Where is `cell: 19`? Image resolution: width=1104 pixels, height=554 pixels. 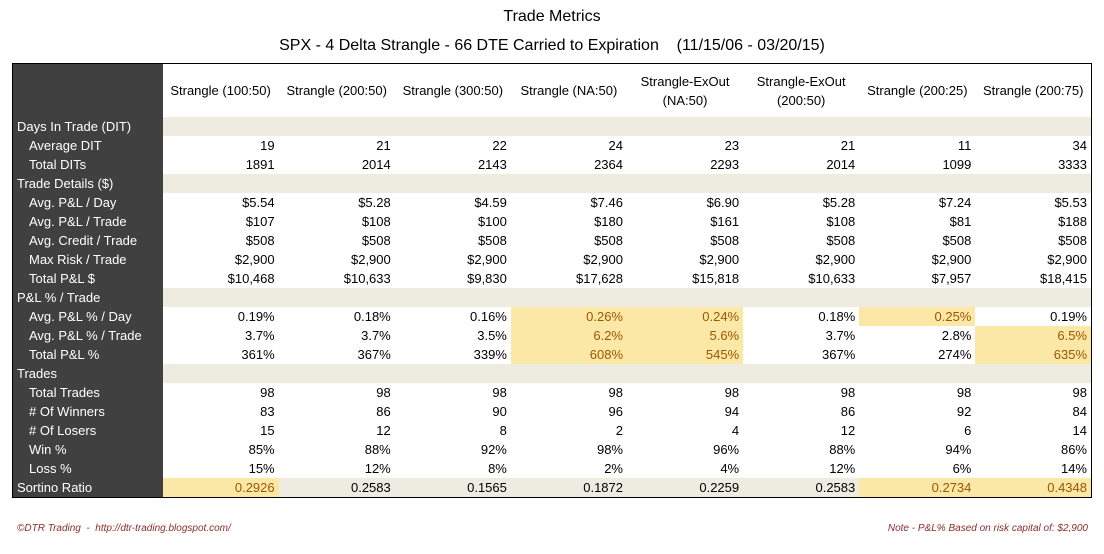 cell: 19 is located at coordinates (267, 145).